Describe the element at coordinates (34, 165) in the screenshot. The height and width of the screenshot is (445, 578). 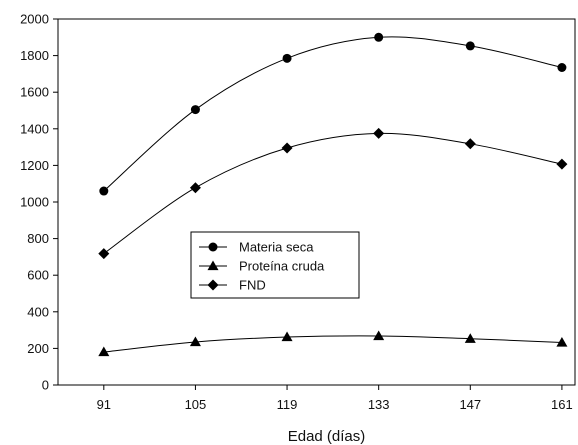
I see `y-tick-label: 1200` at that location.